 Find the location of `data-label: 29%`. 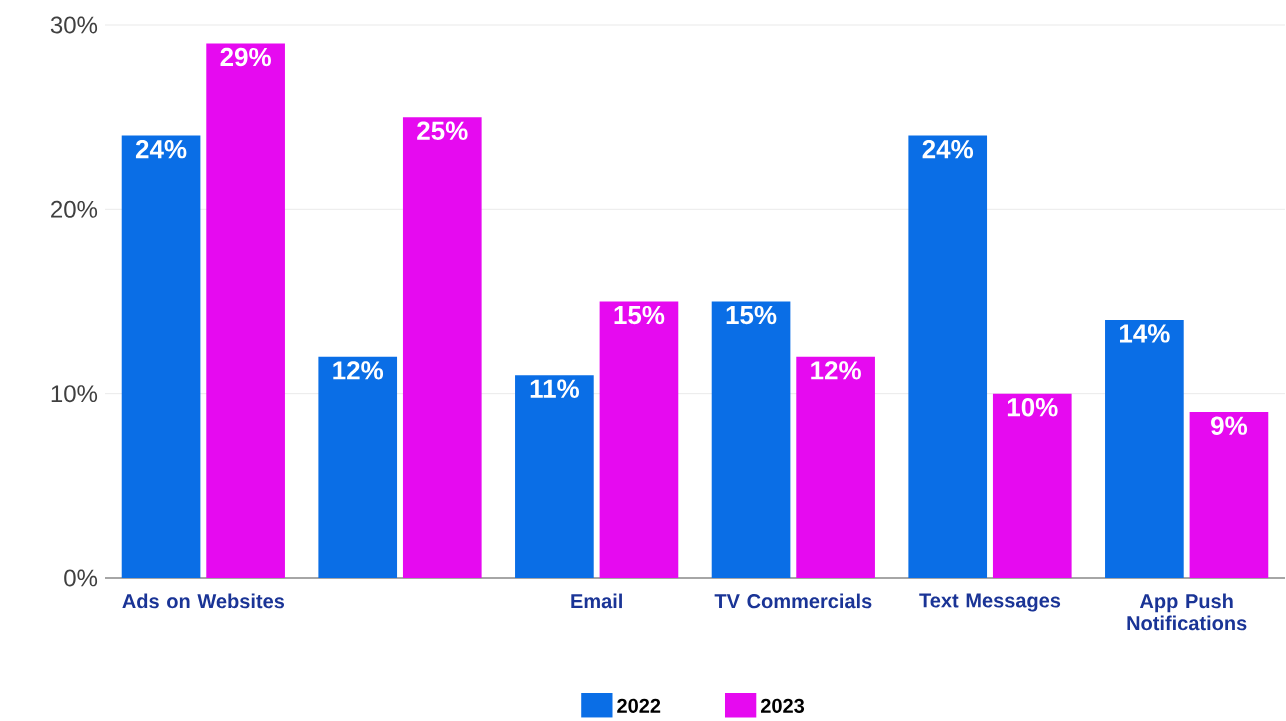

data-label: 29% is located at coordinates (245, 57).